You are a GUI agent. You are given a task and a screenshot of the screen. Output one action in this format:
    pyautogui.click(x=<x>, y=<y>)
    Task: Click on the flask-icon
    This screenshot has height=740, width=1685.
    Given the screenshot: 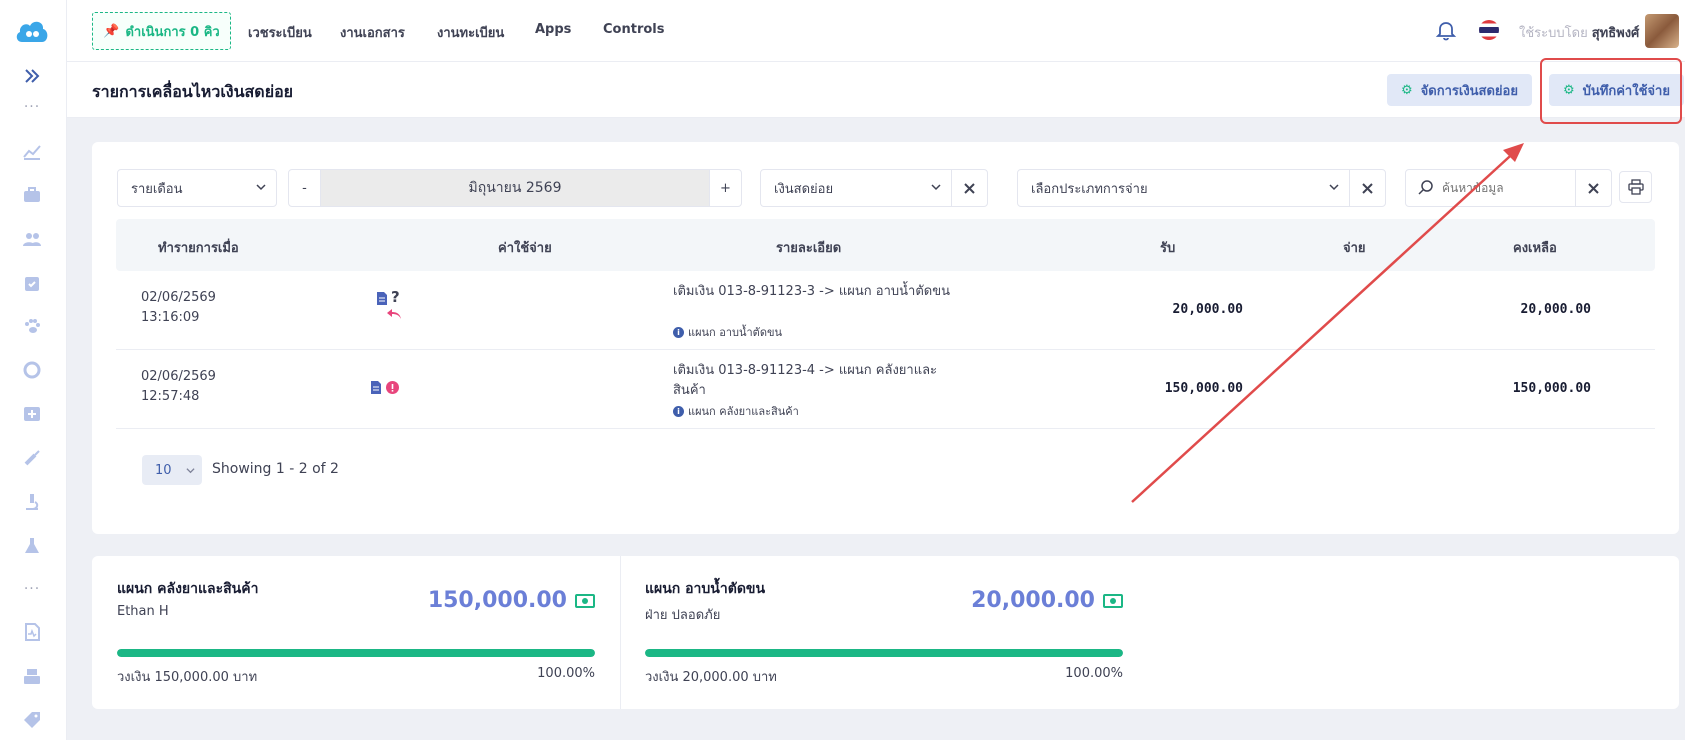 What is the action you would take?
    pyautogui.click(x=32, y=546)
    